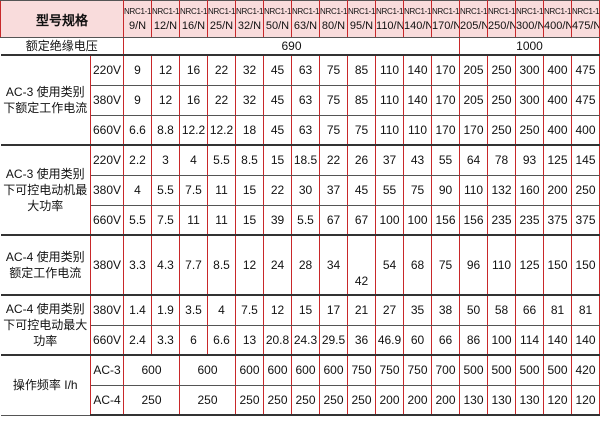 This screenshot has height=435, width=600. Describe the element at coordinates (62, 19) in the screenshot. I see `header-title: 型号规格` at that location.